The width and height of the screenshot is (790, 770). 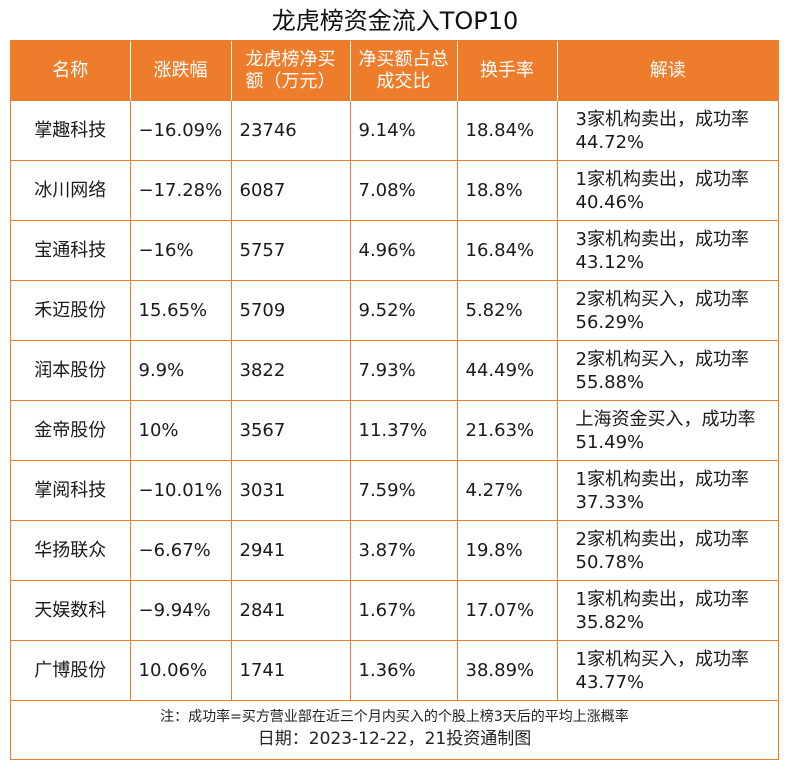 What do you see at coordinates (290, 490) in the screenshot?
I see `cell-net-buy: 3031` at bounding box center [290, 490].